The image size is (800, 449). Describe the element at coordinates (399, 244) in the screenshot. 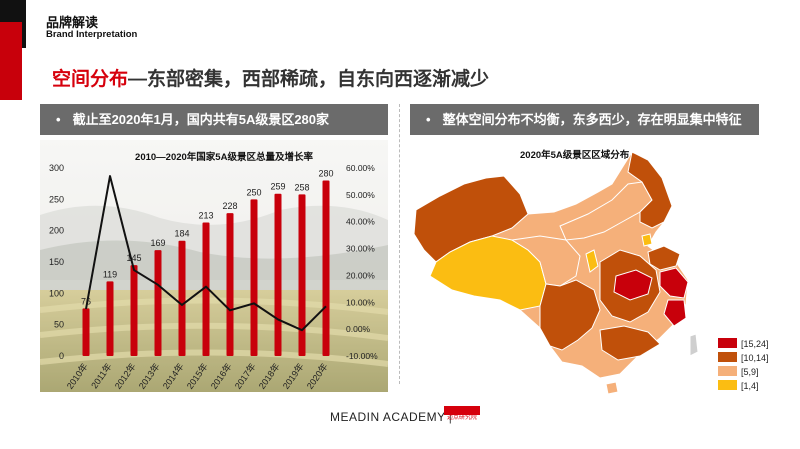

I see `panel-divider` at that location.